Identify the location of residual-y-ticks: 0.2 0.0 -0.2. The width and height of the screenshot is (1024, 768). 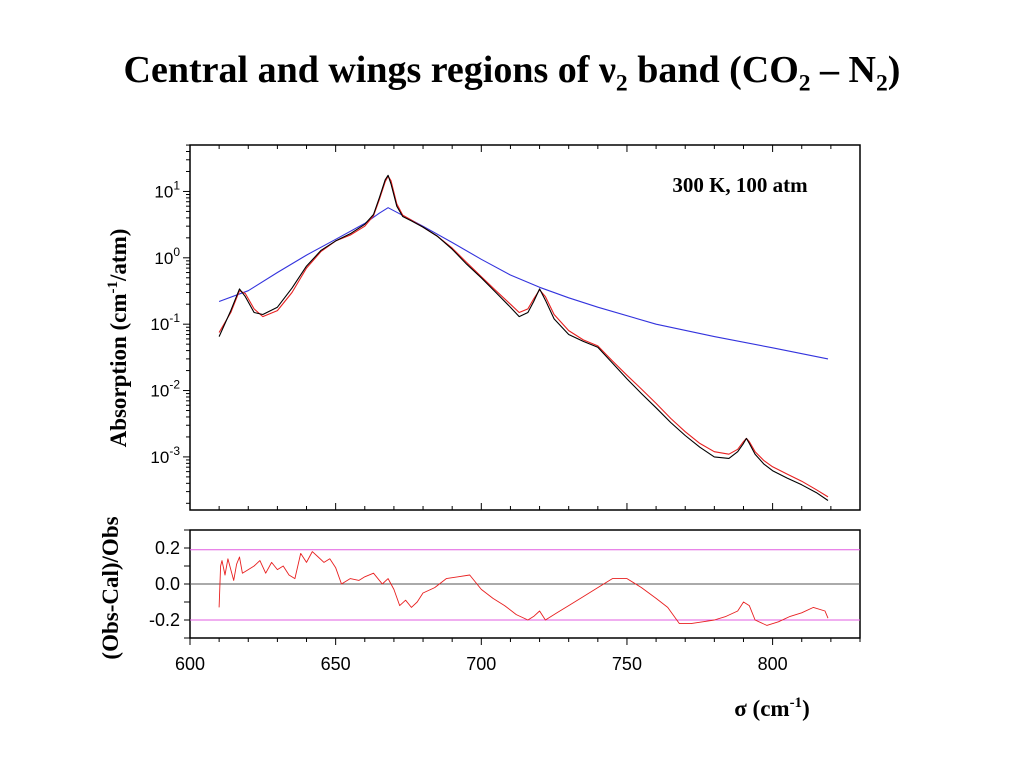
(169, 584).